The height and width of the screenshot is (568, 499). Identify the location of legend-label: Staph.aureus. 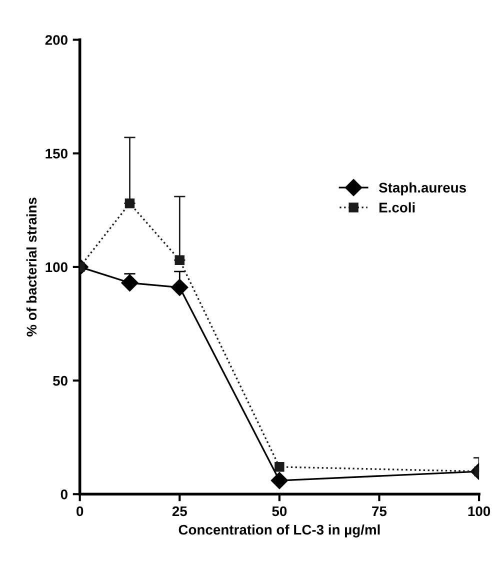
(422, 189).